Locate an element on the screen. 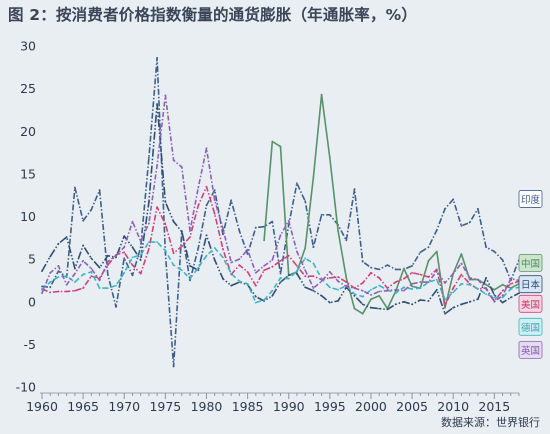 The height and width of the screenshot is (434, 550). x-tick-label: 2005 is located at coordinates (412, 406).